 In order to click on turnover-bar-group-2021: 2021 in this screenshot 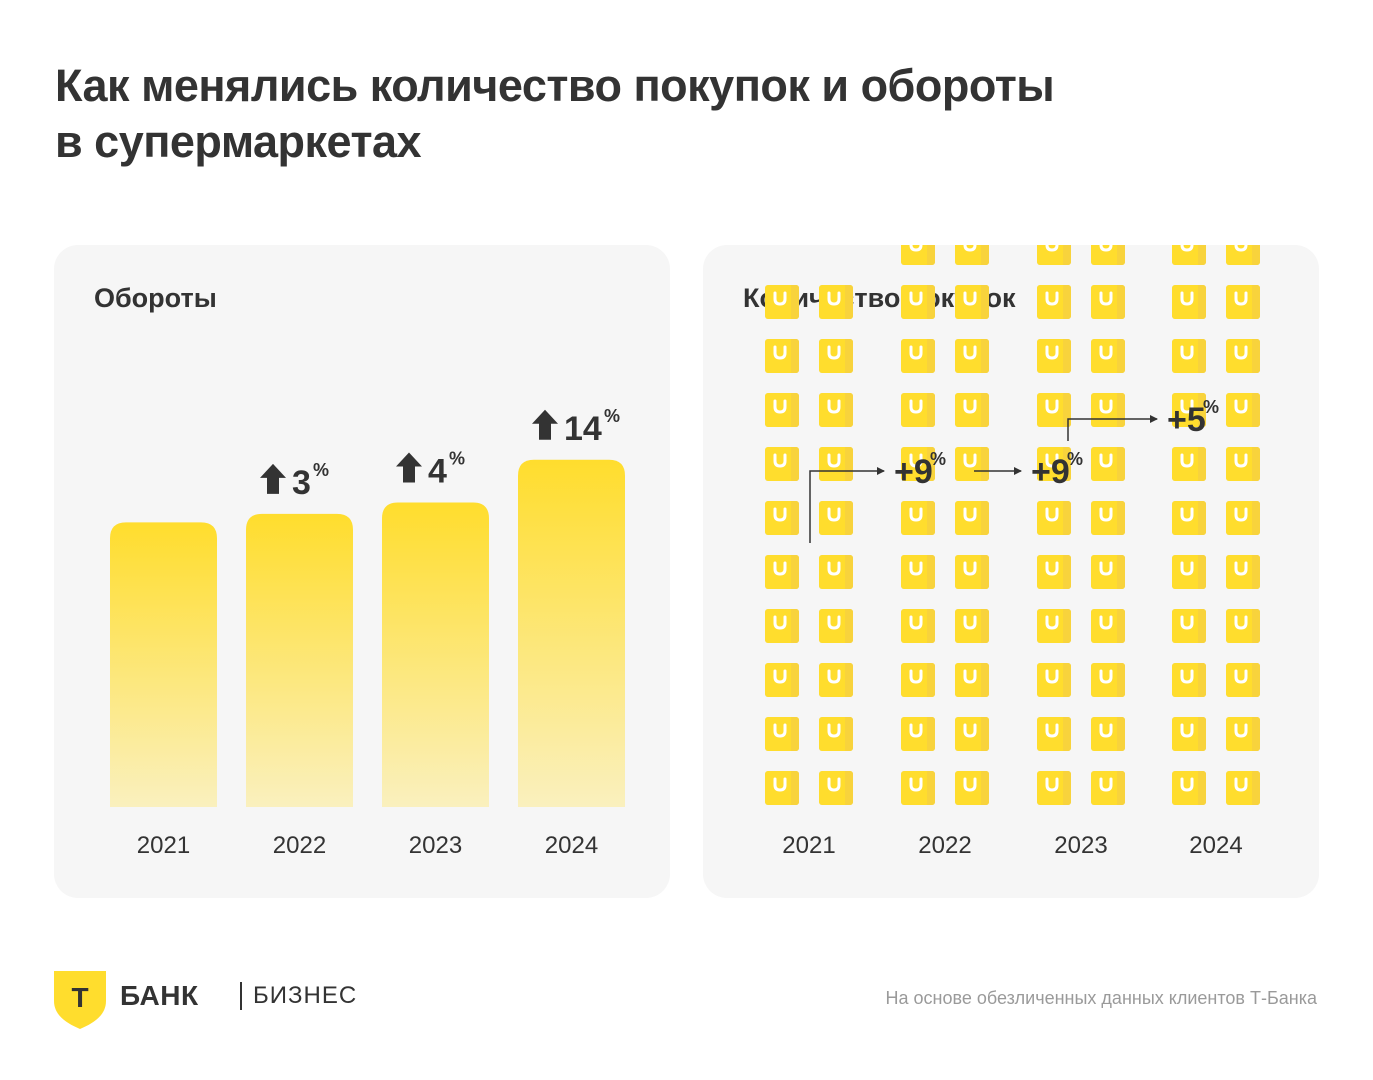, I will do `click(163, 690)`.